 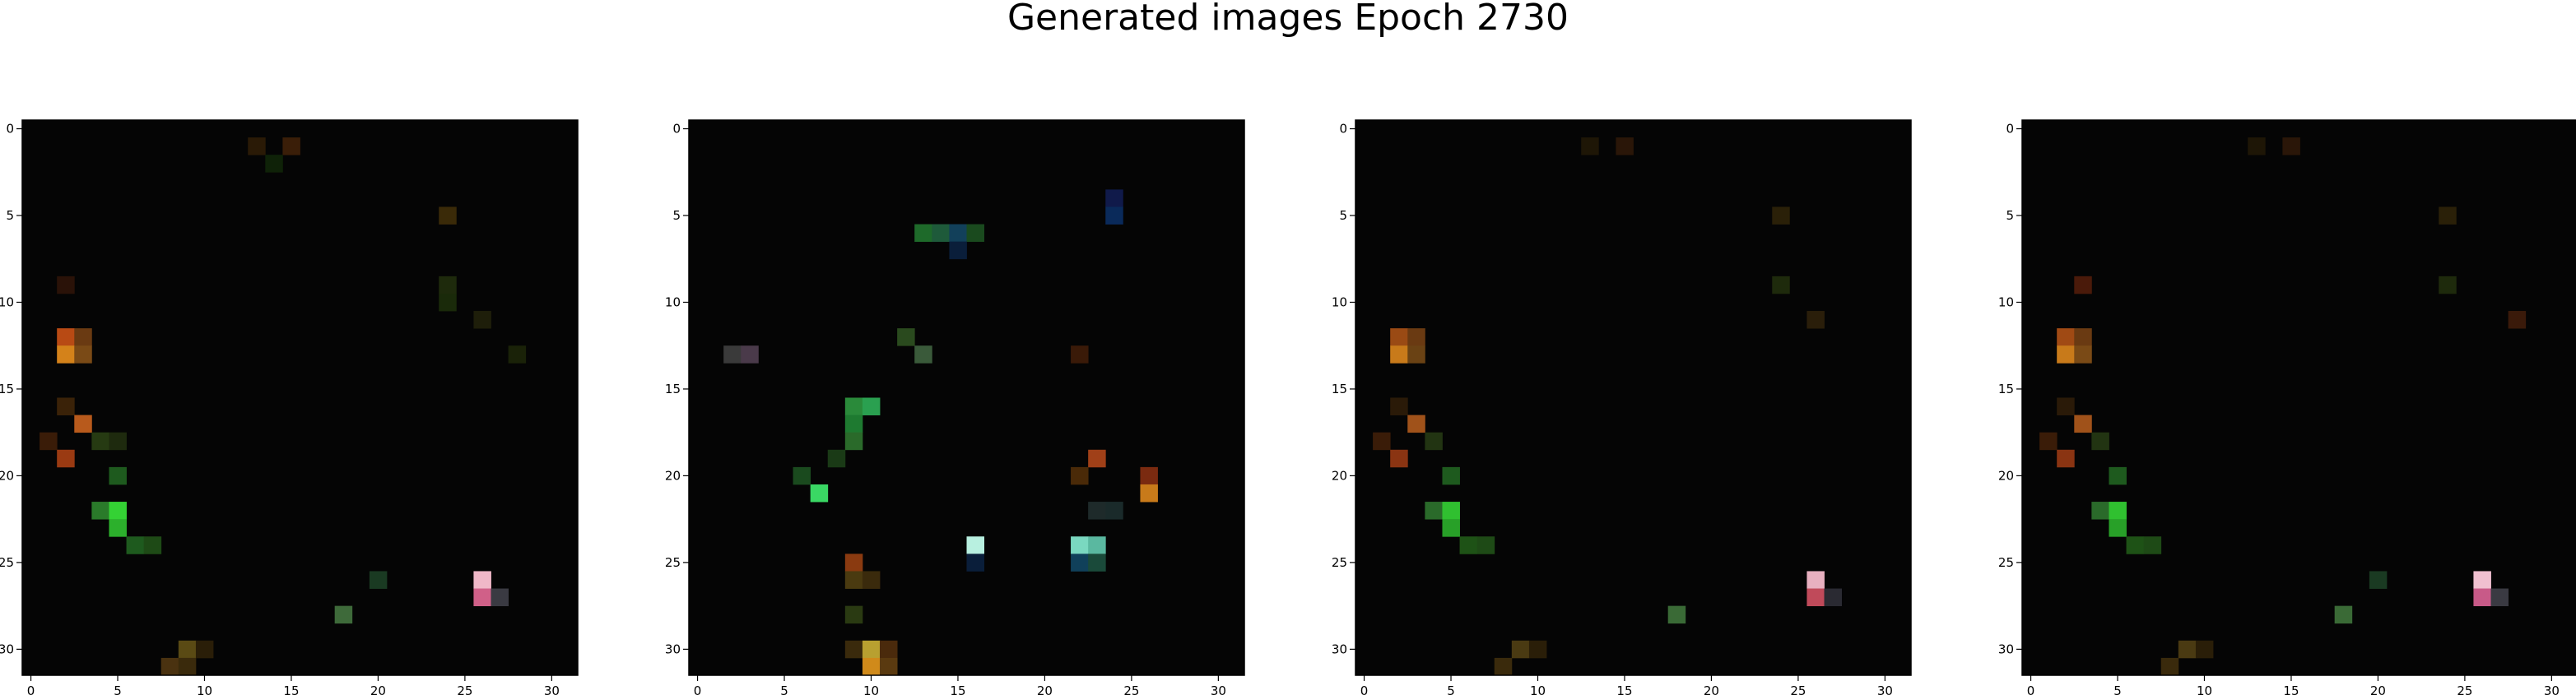 I want to click on y-tick-label: 5, so click(x=10, y=215).